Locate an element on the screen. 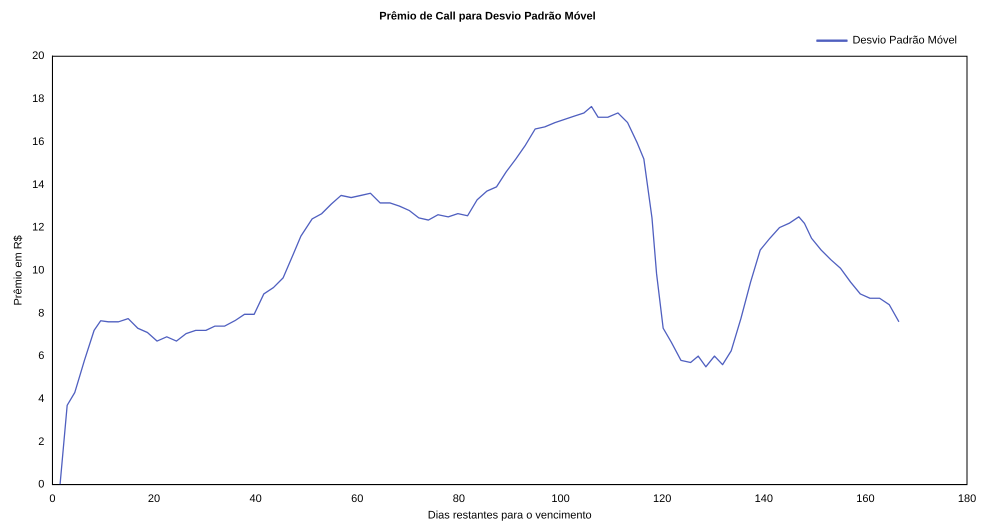 This screenshot has height=530, width=989. y-tick-label: 16 is located at coordinates (38, 142).